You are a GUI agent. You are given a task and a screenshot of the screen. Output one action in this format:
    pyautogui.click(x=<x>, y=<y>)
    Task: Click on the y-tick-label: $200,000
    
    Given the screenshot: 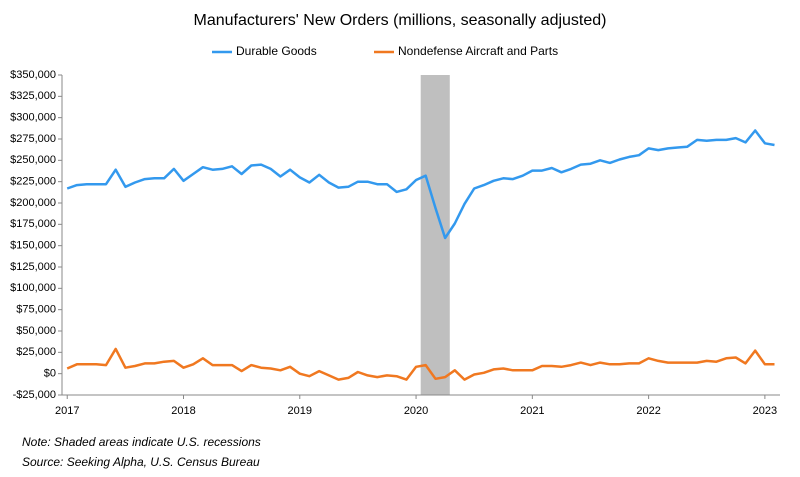 What is the action you would take?
    pyautogui.click(x=33, y=203)
    